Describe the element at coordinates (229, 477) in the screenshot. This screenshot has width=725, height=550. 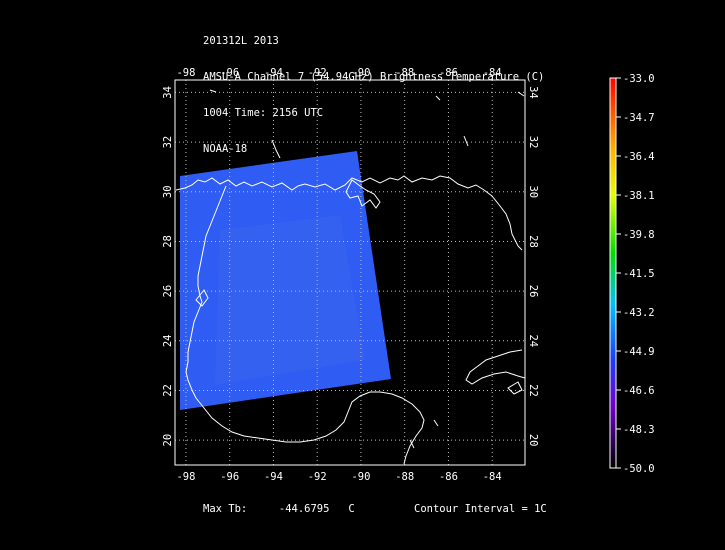
I see `lon-tick-bottom-1: -96` at that location.